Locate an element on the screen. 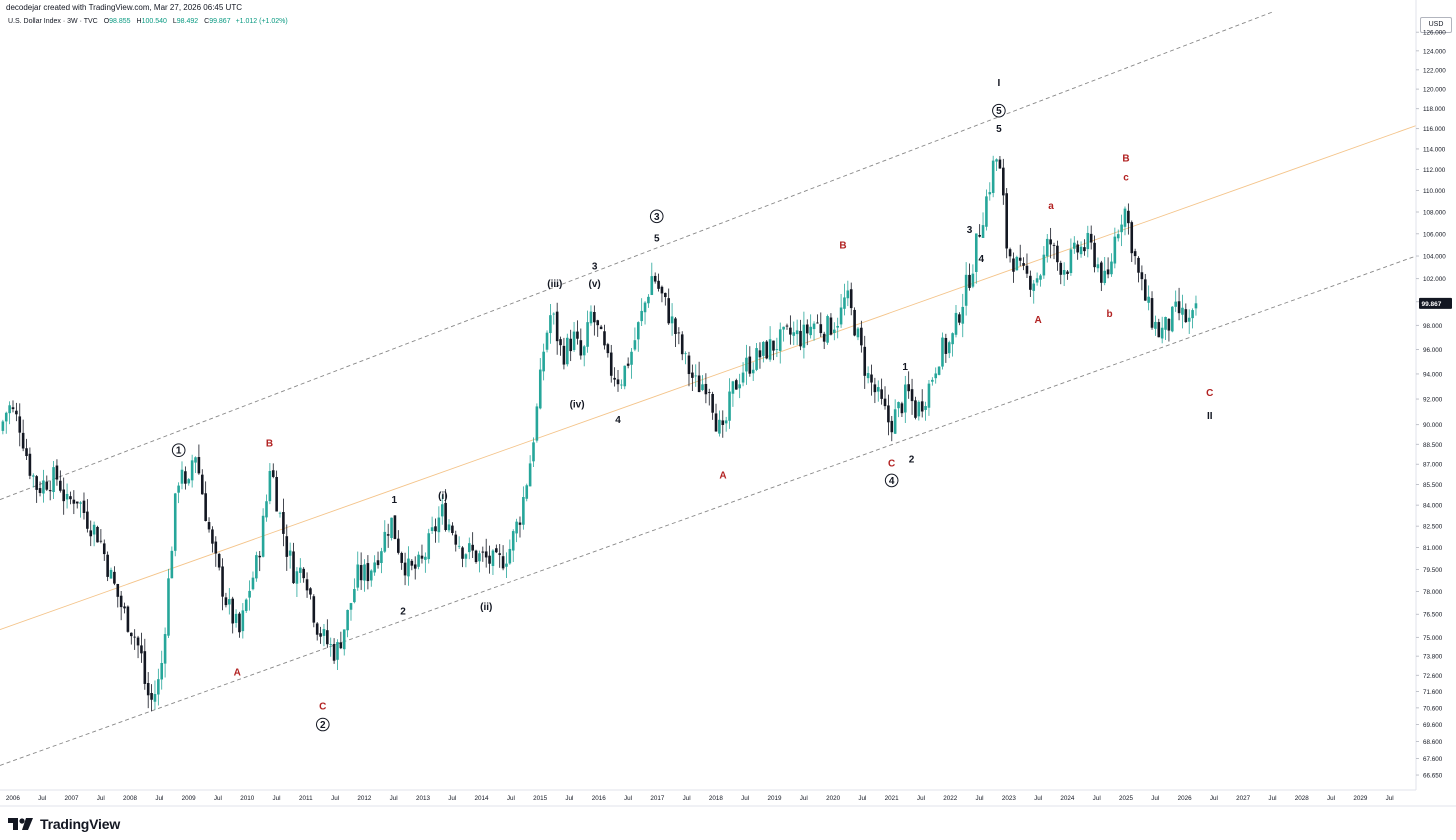 This screenshot has height=840, width=1456. wave-label-text: 2 is located at coordinates (912, 459).